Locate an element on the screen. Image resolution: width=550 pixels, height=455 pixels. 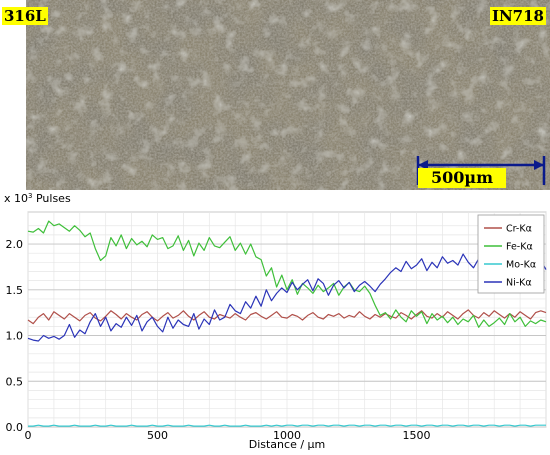
legend-label: Ni-Kα is located at coordinates (519, 283).